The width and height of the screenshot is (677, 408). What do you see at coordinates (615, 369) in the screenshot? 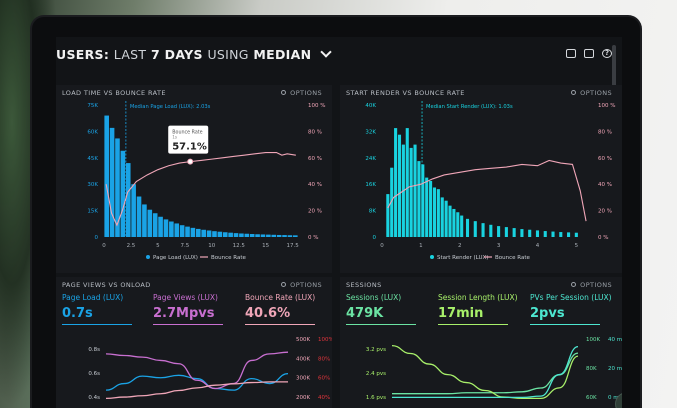
I see `y3-tick-label: 20 min` at bounding box center [615, 369].